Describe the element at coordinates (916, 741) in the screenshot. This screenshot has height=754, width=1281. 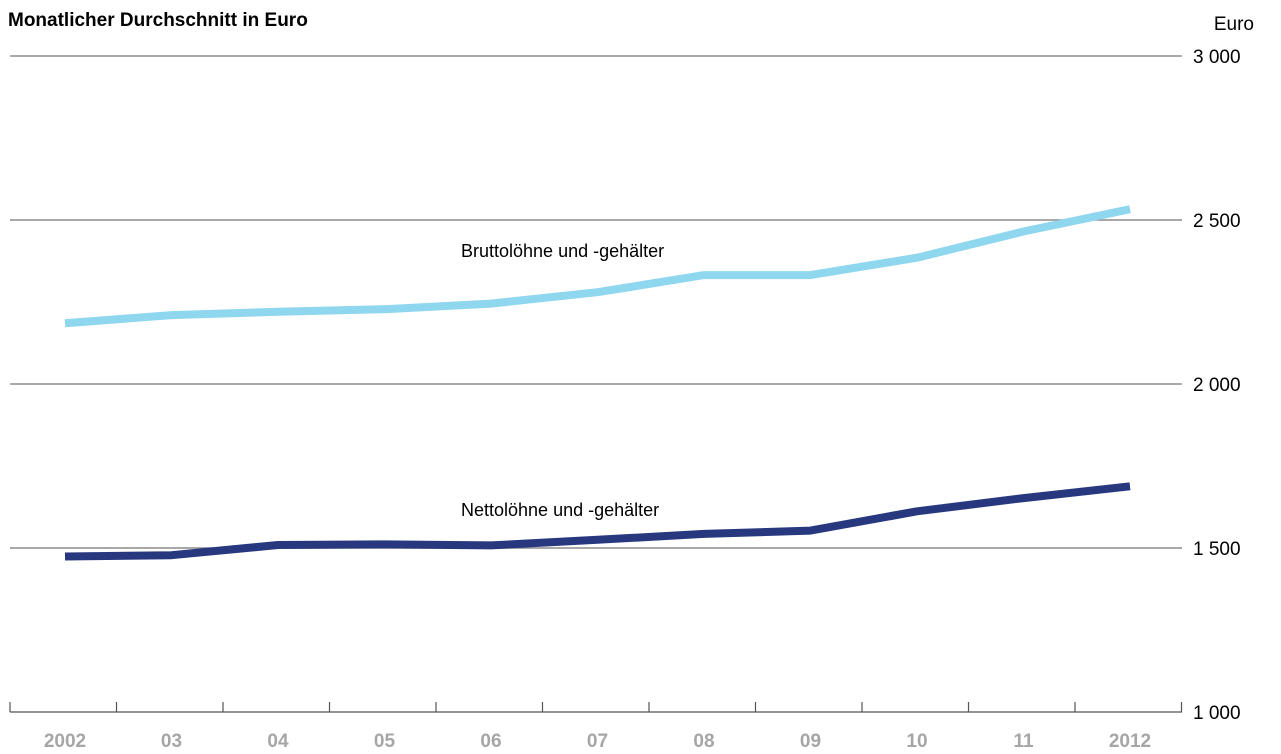
I see `x-tick-label: 10` at that location.